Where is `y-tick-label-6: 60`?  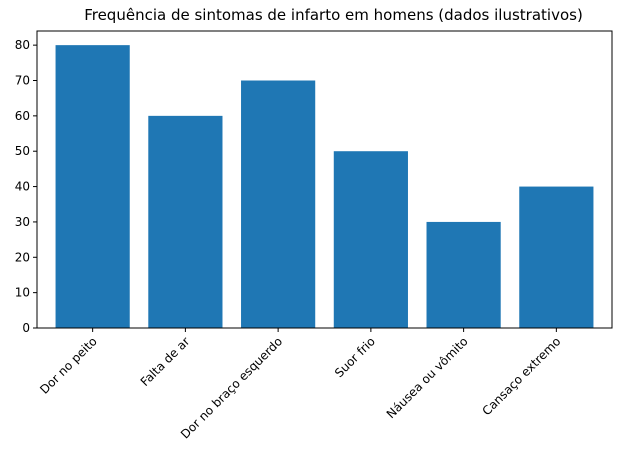
y-tick-label-6: 60 is located at coordinates (22, 116).